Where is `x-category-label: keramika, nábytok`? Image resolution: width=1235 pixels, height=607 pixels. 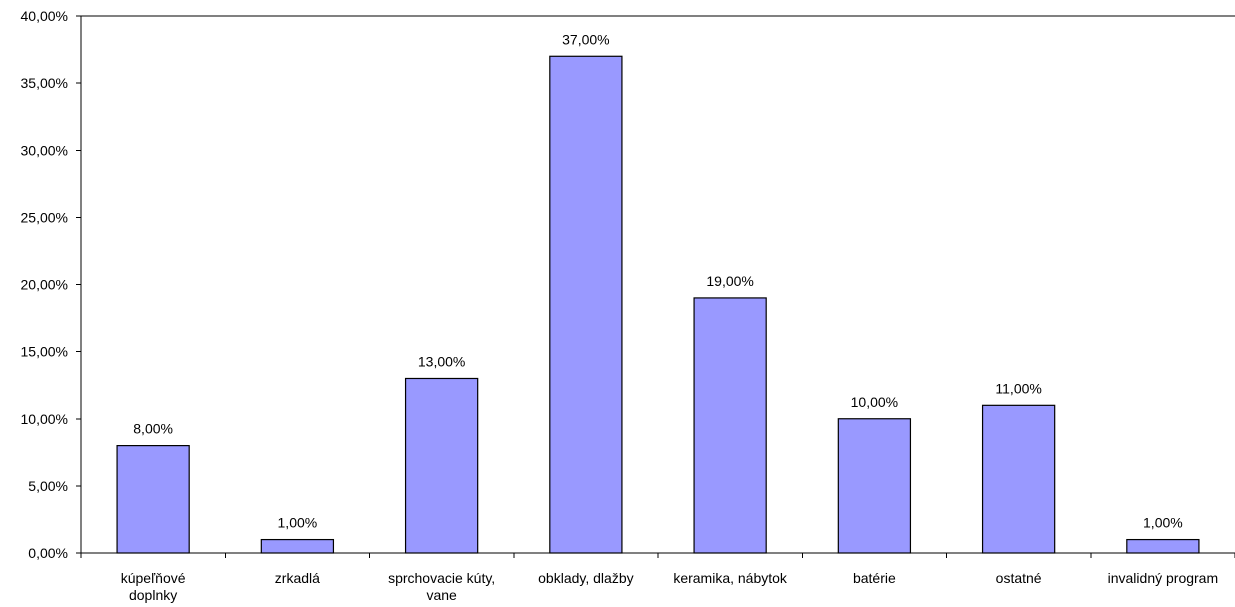 x-category-label: keramika, nábytok is located at coordinates (730, 578).